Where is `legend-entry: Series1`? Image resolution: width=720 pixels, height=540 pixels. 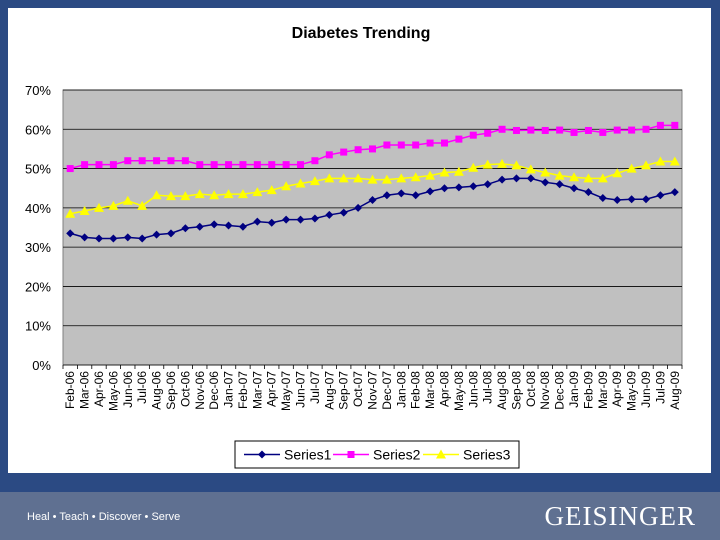
legend-entry: Series1 is located at coordinates (308, 455).